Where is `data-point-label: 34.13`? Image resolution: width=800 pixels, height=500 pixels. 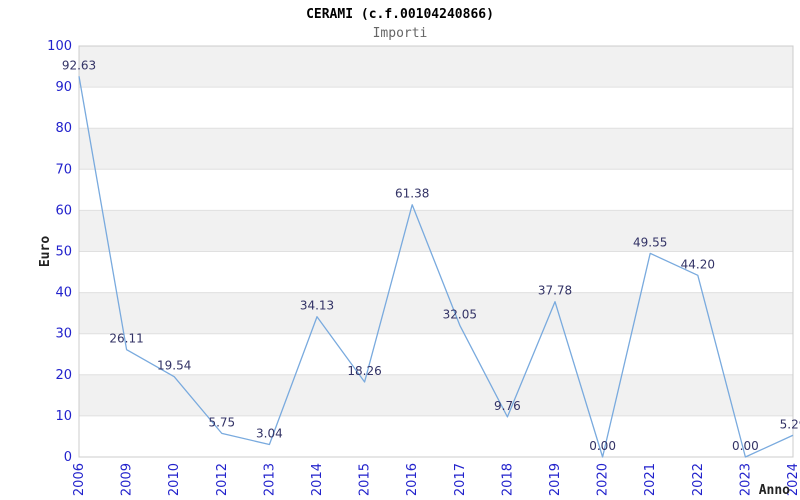 data-point-label: 34.13 is located at coordinates (317, 306).